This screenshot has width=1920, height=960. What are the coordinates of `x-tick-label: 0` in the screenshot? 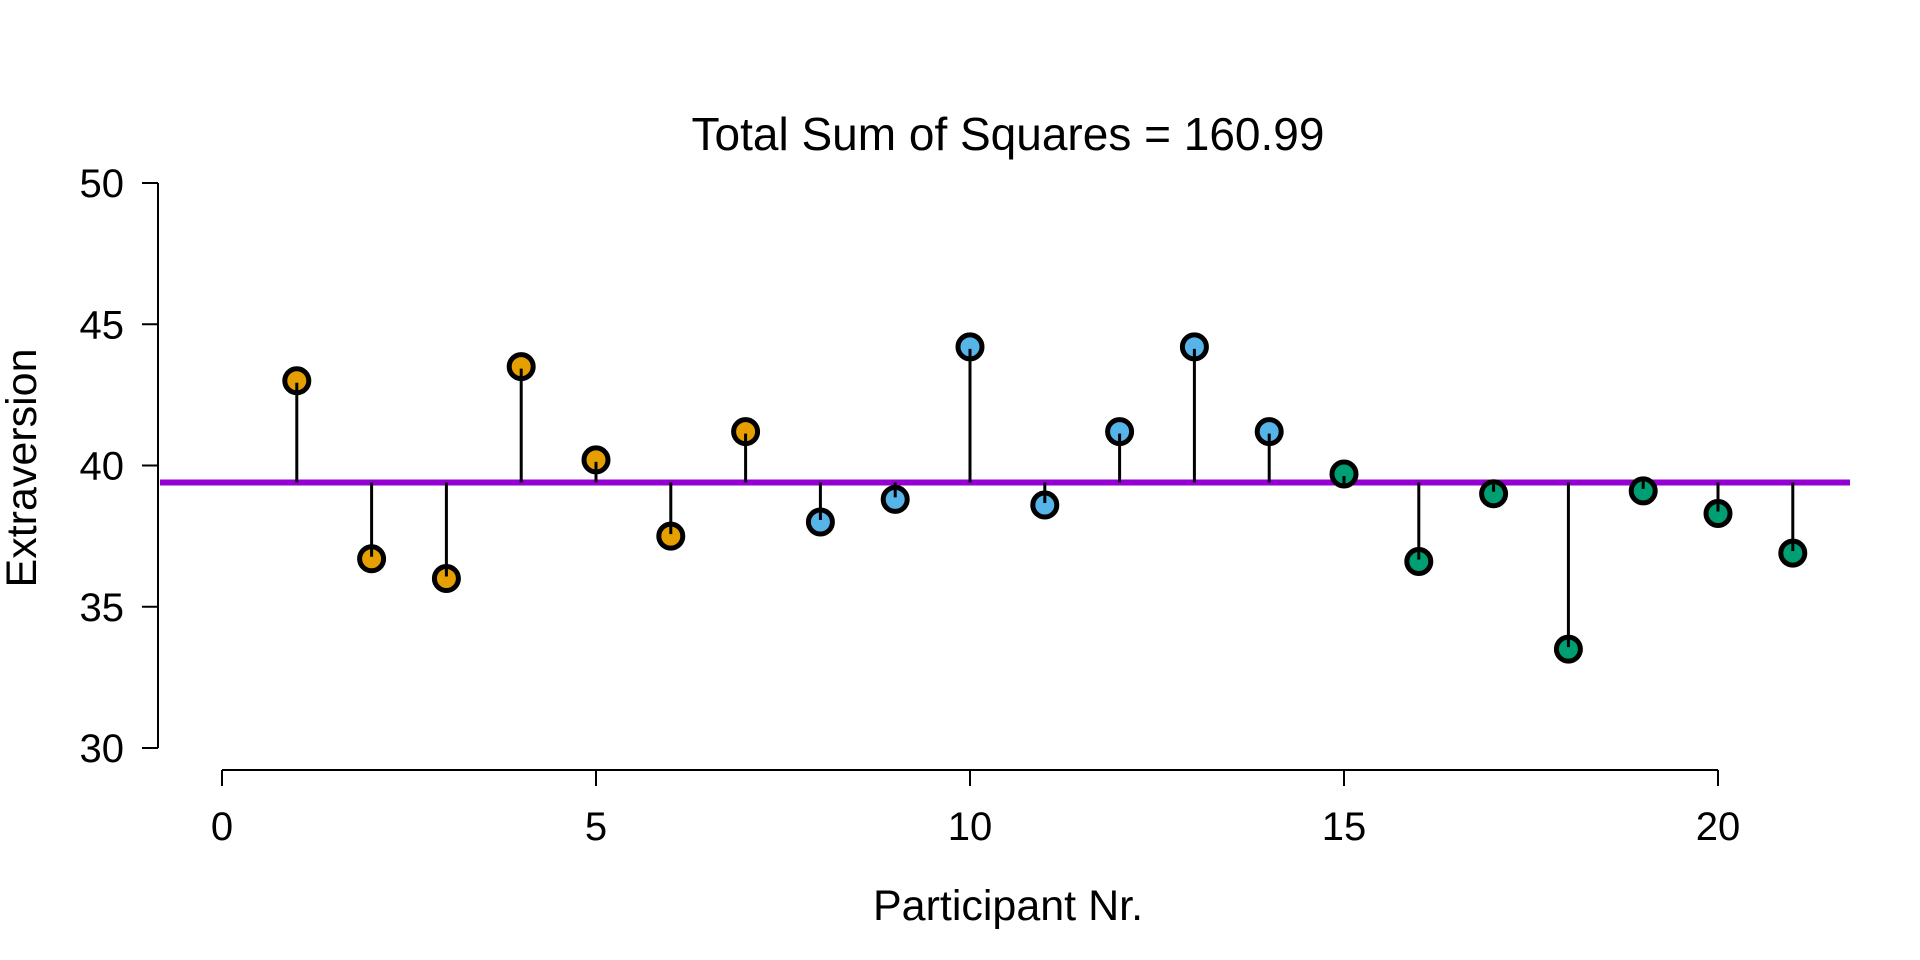 It's located at (222, 827).